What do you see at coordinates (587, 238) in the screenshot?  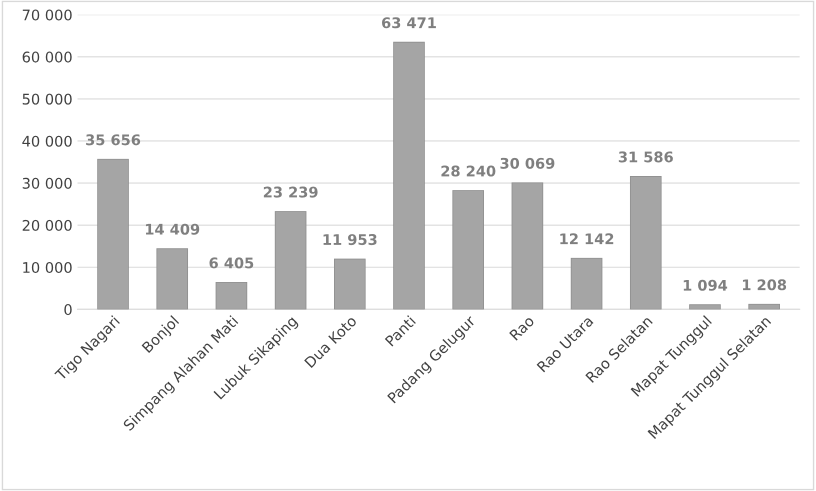 I see `data-label: 12 142` at bounding box center [587, 238].